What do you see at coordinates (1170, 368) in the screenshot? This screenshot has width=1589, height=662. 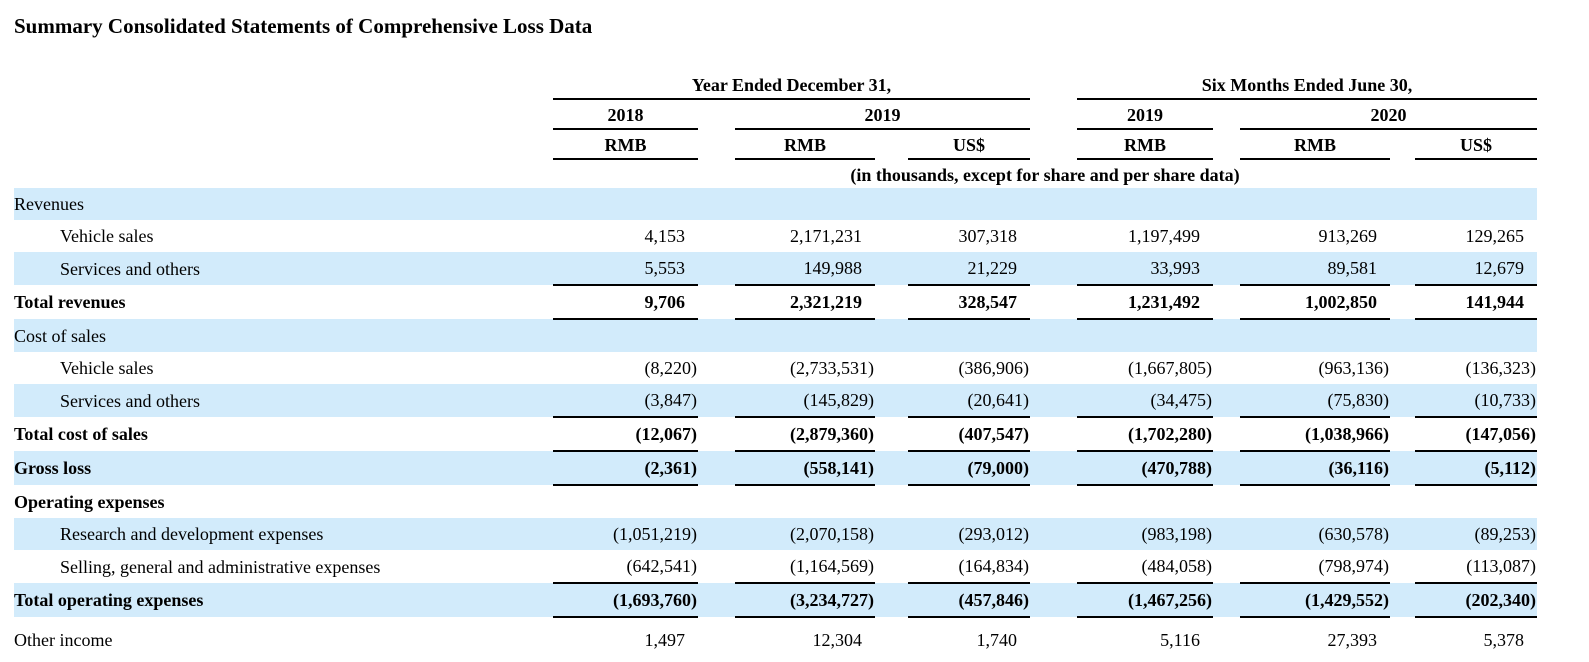 I see `cell-value: (1,667,805)` at bounding box center [1170, 368].